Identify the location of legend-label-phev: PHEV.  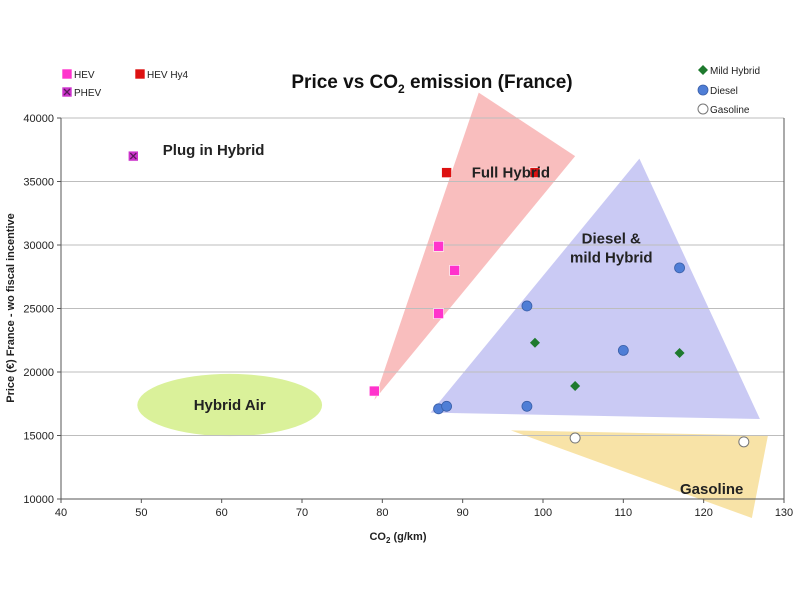
(88, 93).